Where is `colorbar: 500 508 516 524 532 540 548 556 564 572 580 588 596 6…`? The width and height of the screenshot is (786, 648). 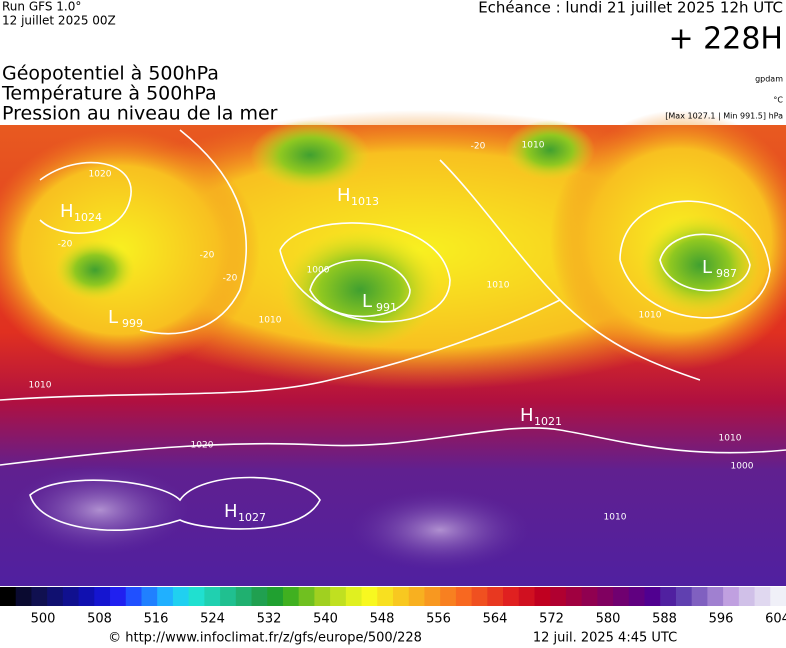 colorbar: 500 508 516 524 532 540 548 556 564 572 580 588 596 6… is located at coordinates (393, 607).